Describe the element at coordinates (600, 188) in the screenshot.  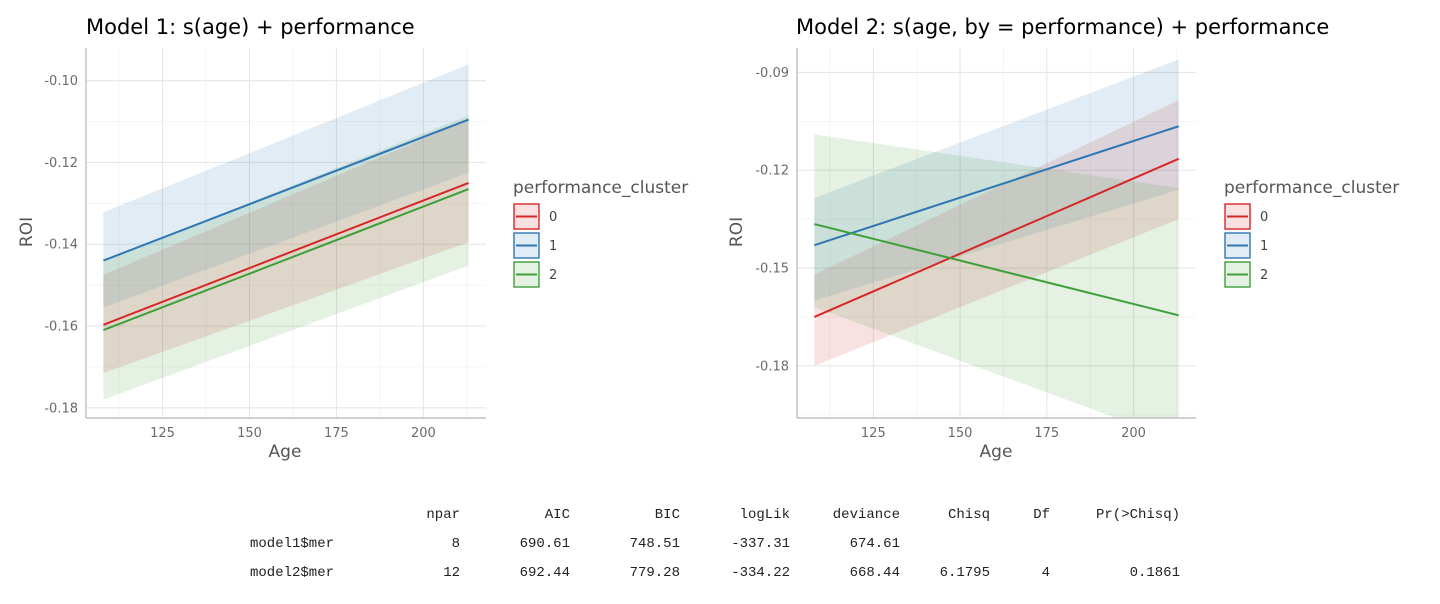
I see `model1-legend-title: performance_cluster` at that location.